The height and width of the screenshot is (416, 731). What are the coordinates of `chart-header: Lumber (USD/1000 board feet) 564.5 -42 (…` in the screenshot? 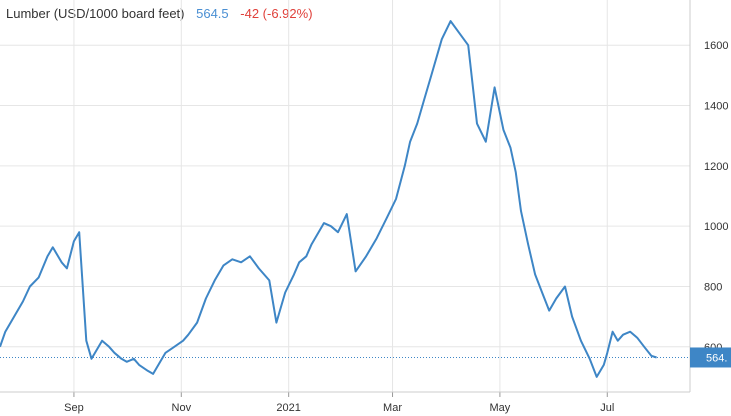 It's located at (159, 13).